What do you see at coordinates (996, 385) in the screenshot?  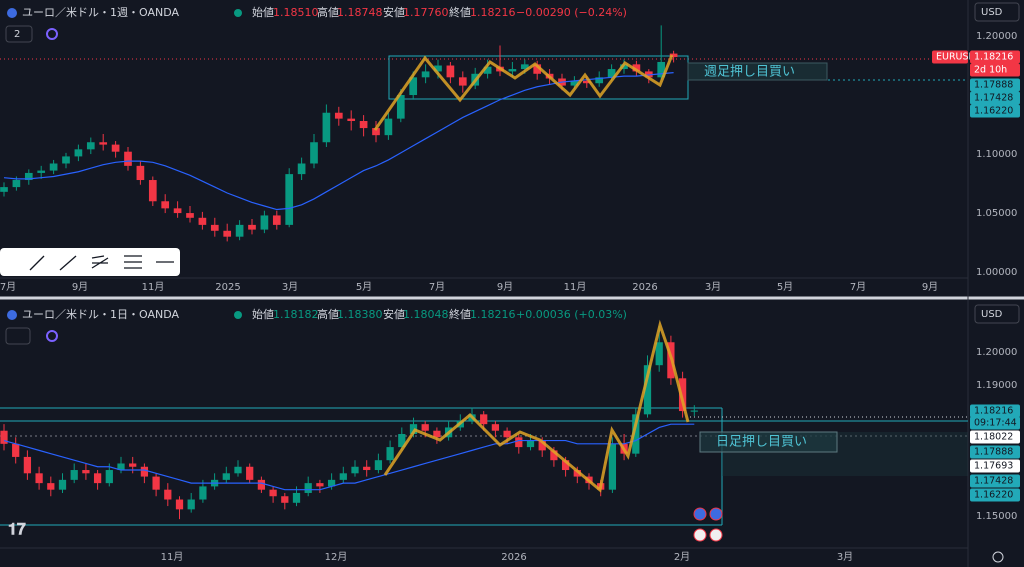 I see `y-tick-label: 1.19000` at bounding box center [996, 385].